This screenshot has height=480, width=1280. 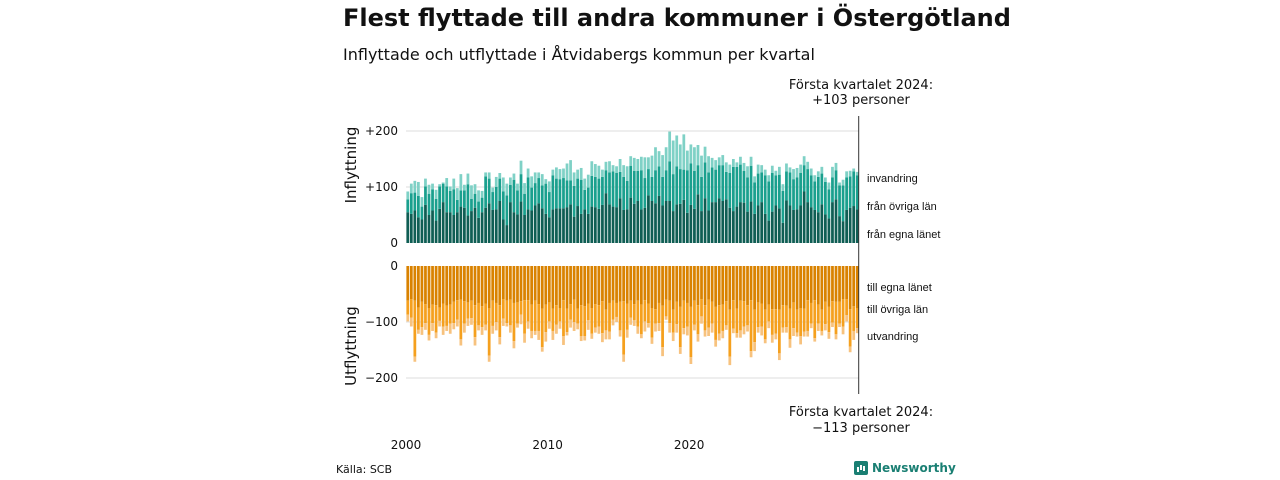 I want to click on series-label-till-egna-lanet: till egna länet, so click(x=899, y=288).